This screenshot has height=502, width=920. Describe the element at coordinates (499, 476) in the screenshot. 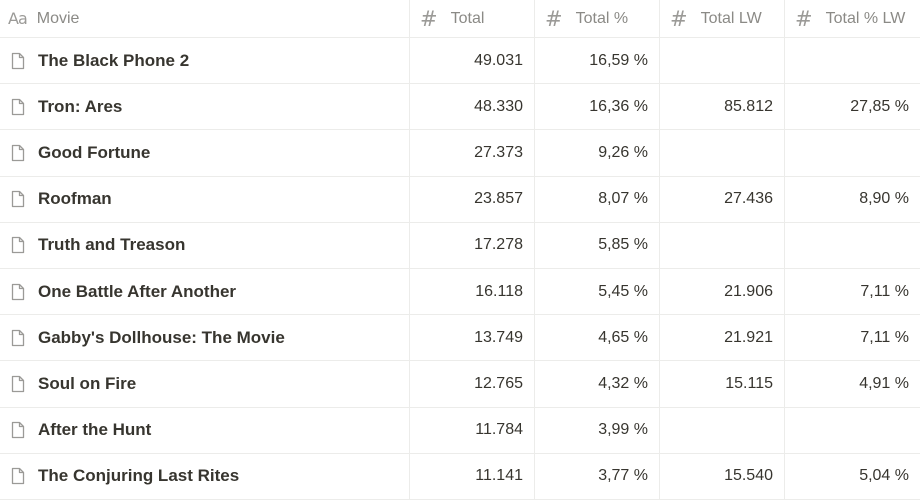

I see `total-value: 11.141` at that location.